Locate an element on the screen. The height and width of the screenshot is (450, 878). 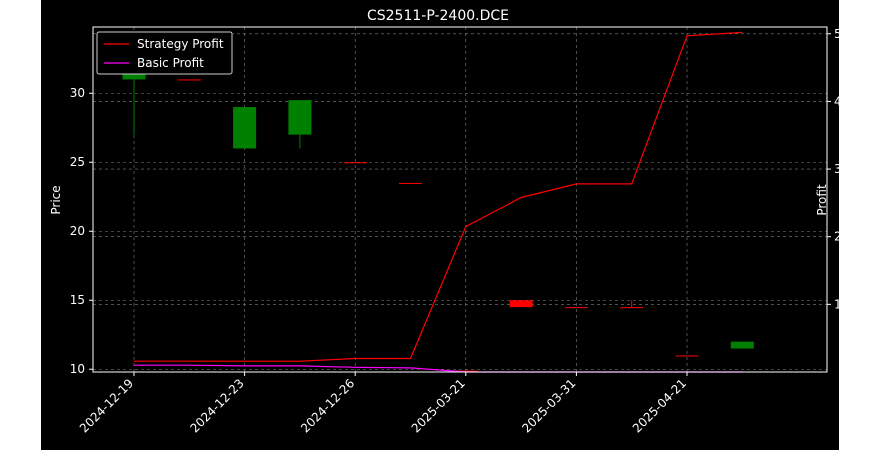
x-tick-label: 2024-12-26 is located at coordinates (327, 405).